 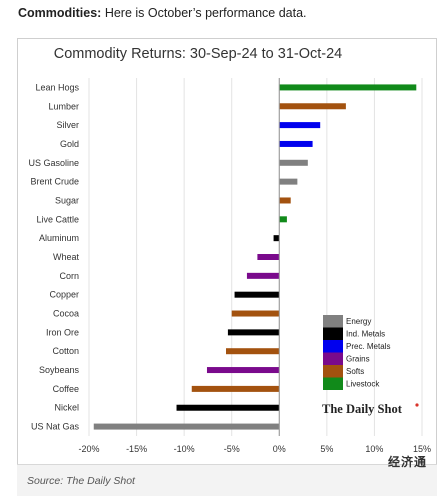 I want to click on x-tick-label: 0%, so click(x=279, y=449).